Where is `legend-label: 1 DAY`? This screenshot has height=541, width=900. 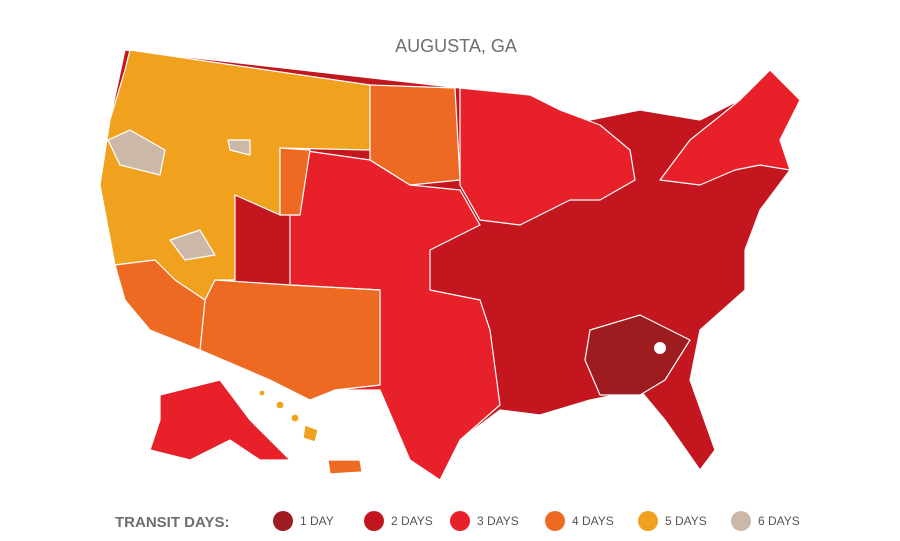 legend-label: 1 DAY is located at coordinates (317, 521).